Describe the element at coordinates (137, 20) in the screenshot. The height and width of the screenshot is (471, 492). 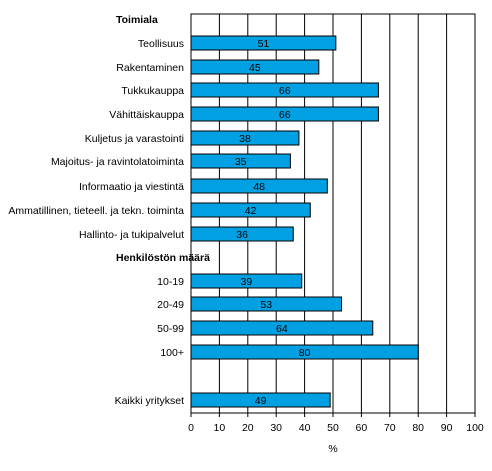
I see `group-header: Toimiala` at that location.